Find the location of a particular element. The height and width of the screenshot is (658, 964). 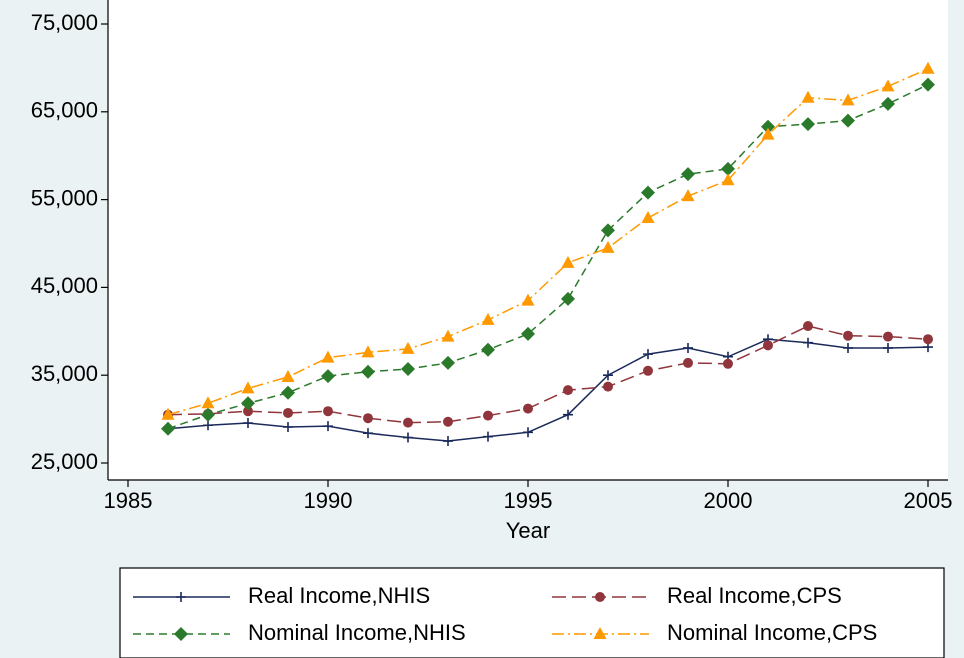

y-tick-label: 65,000 is located at coordinates (64, 110).